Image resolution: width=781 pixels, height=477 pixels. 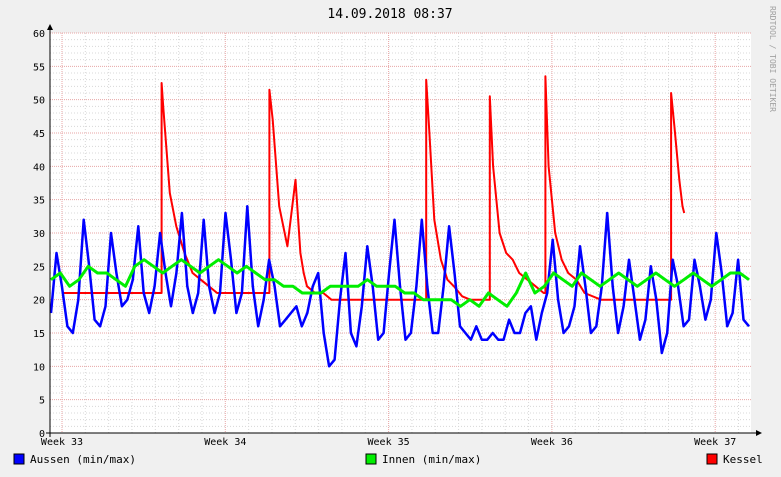 I want to click on y-tick-label: 60, so click(x=39, y=34).